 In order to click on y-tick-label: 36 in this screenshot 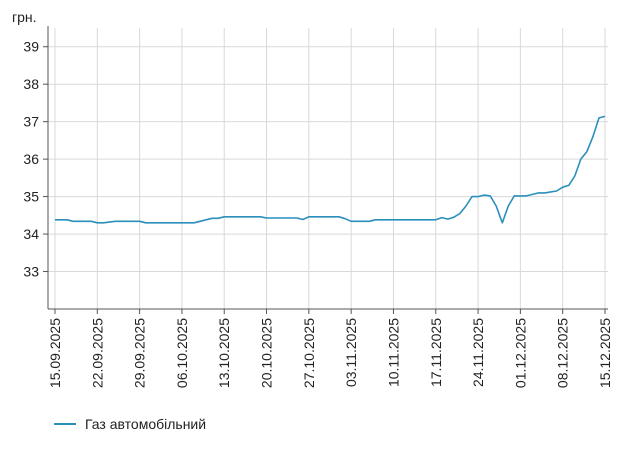, I will do `click(31, 159)`.